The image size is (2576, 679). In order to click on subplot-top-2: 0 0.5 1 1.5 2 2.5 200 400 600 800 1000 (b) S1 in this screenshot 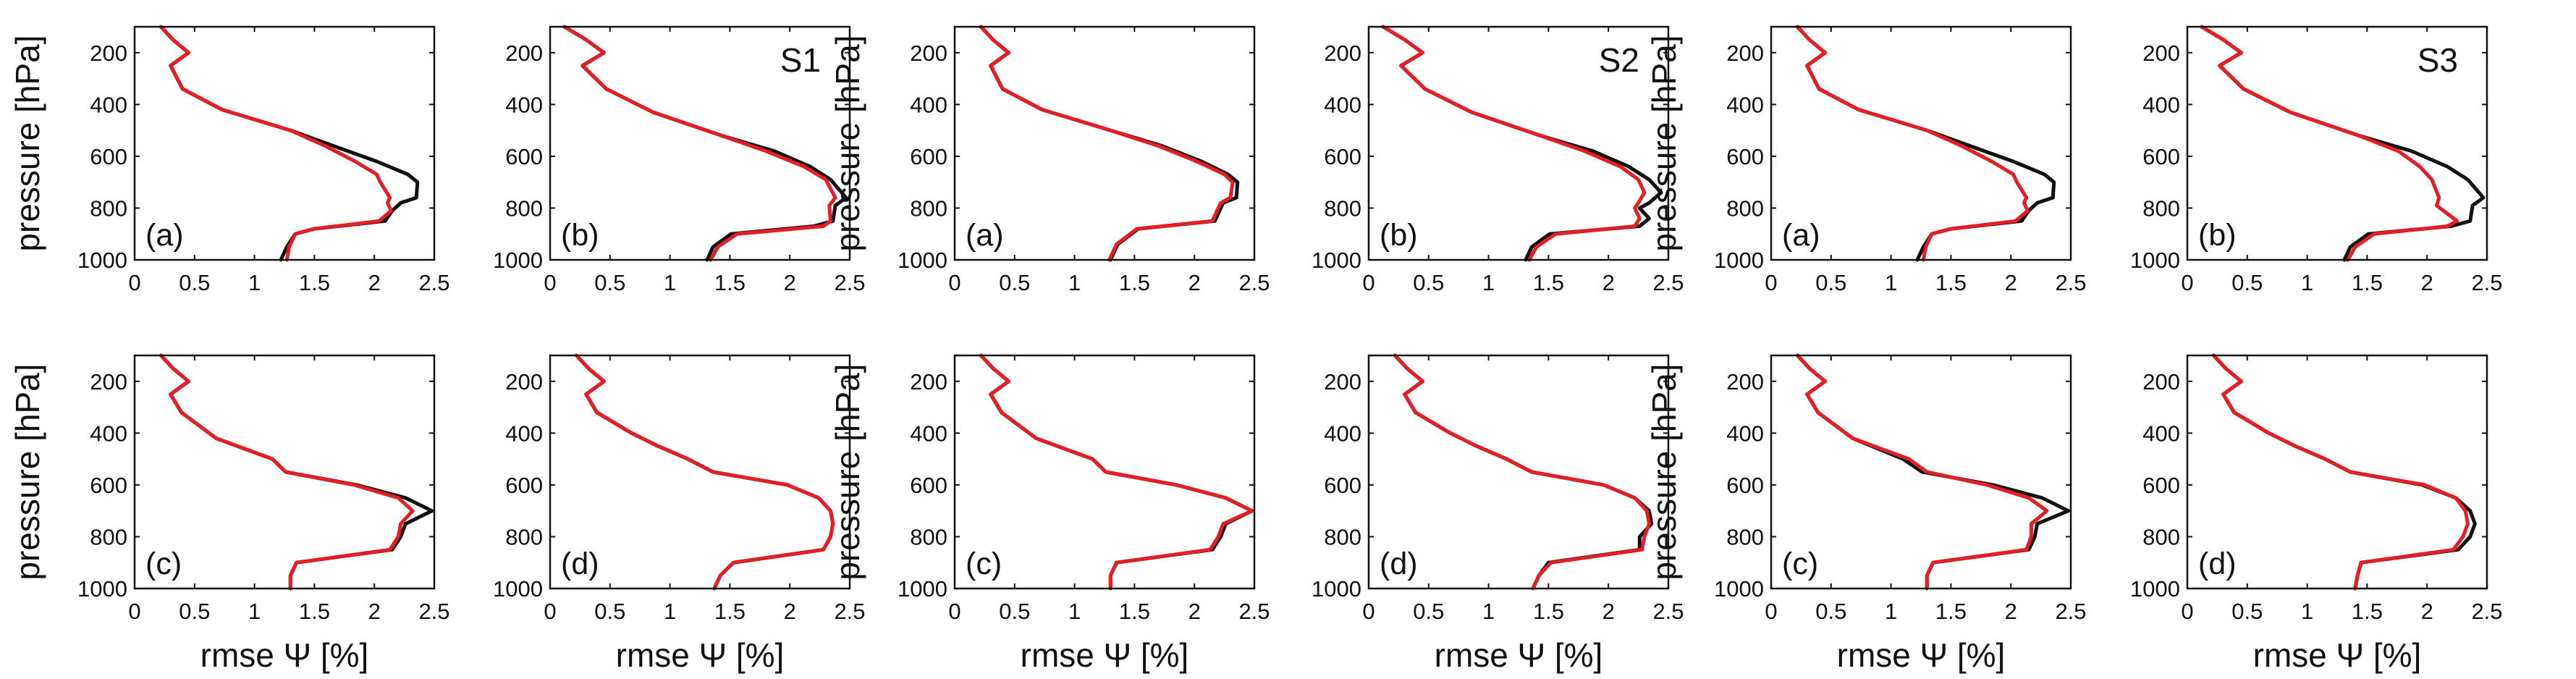, I will do `click(679, 160)`.